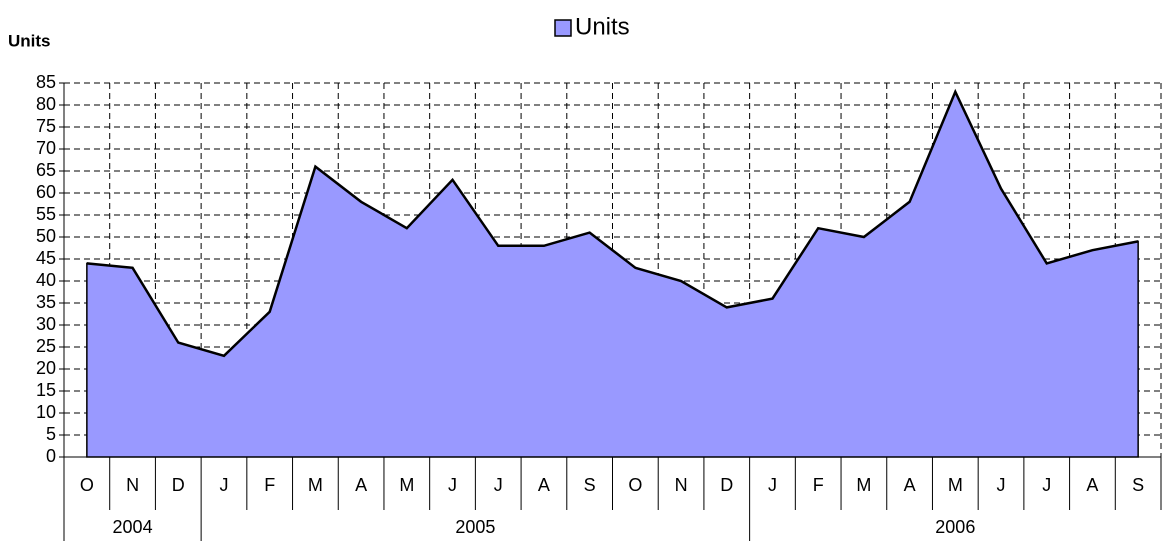  What do you see at coordinates (46, 258) in the screenshot?
I see `y-tick-label: 45` at bounding box center [46, 258].